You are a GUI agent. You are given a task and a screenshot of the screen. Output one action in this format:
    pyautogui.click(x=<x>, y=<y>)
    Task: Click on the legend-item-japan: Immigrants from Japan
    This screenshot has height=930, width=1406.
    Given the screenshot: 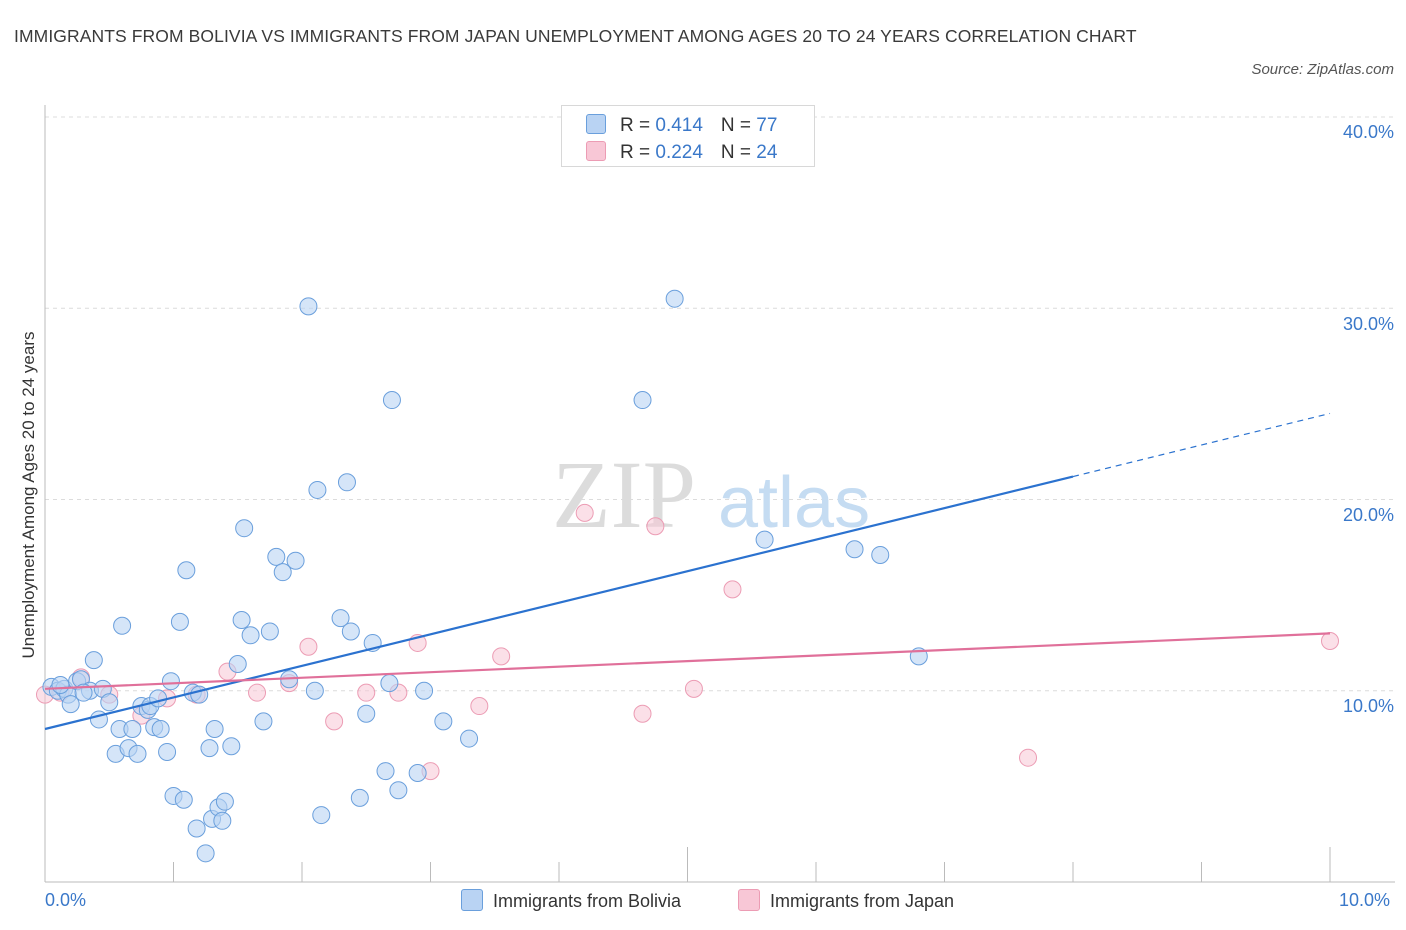 What is the action you would take?
    pyautogui.click(x=846, y=902)
    